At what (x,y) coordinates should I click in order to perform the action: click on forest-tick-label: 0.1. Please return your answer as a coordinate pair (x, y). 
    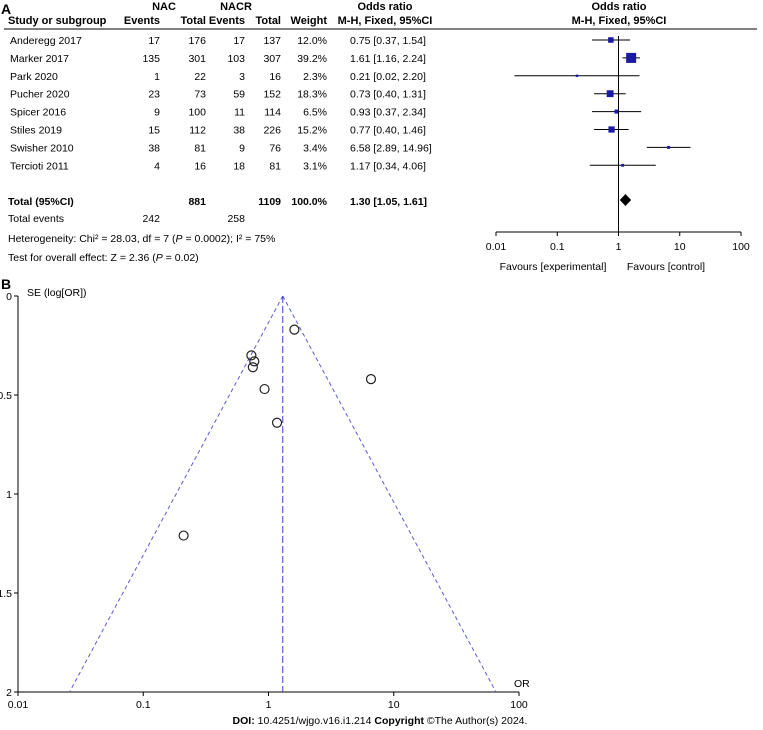
    Looking at the image, I should click on (557, 247).